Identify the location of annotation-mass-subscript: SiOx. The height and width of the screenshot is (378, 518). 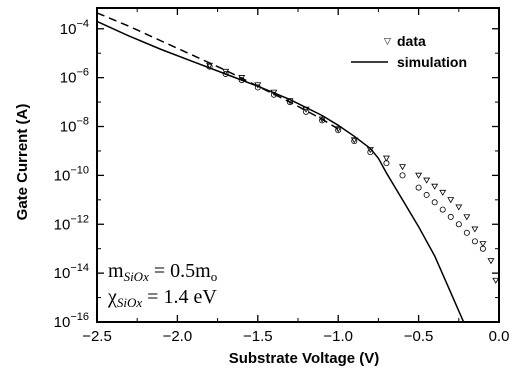
(137, 276).